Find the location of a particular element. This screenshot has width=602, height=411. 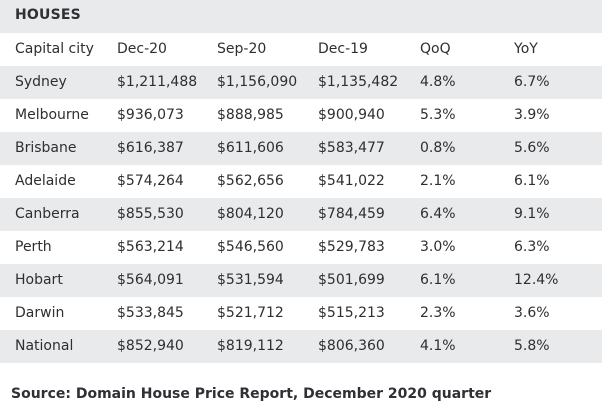

table-title-row: HOUSES is located at coordinates (301, 16).